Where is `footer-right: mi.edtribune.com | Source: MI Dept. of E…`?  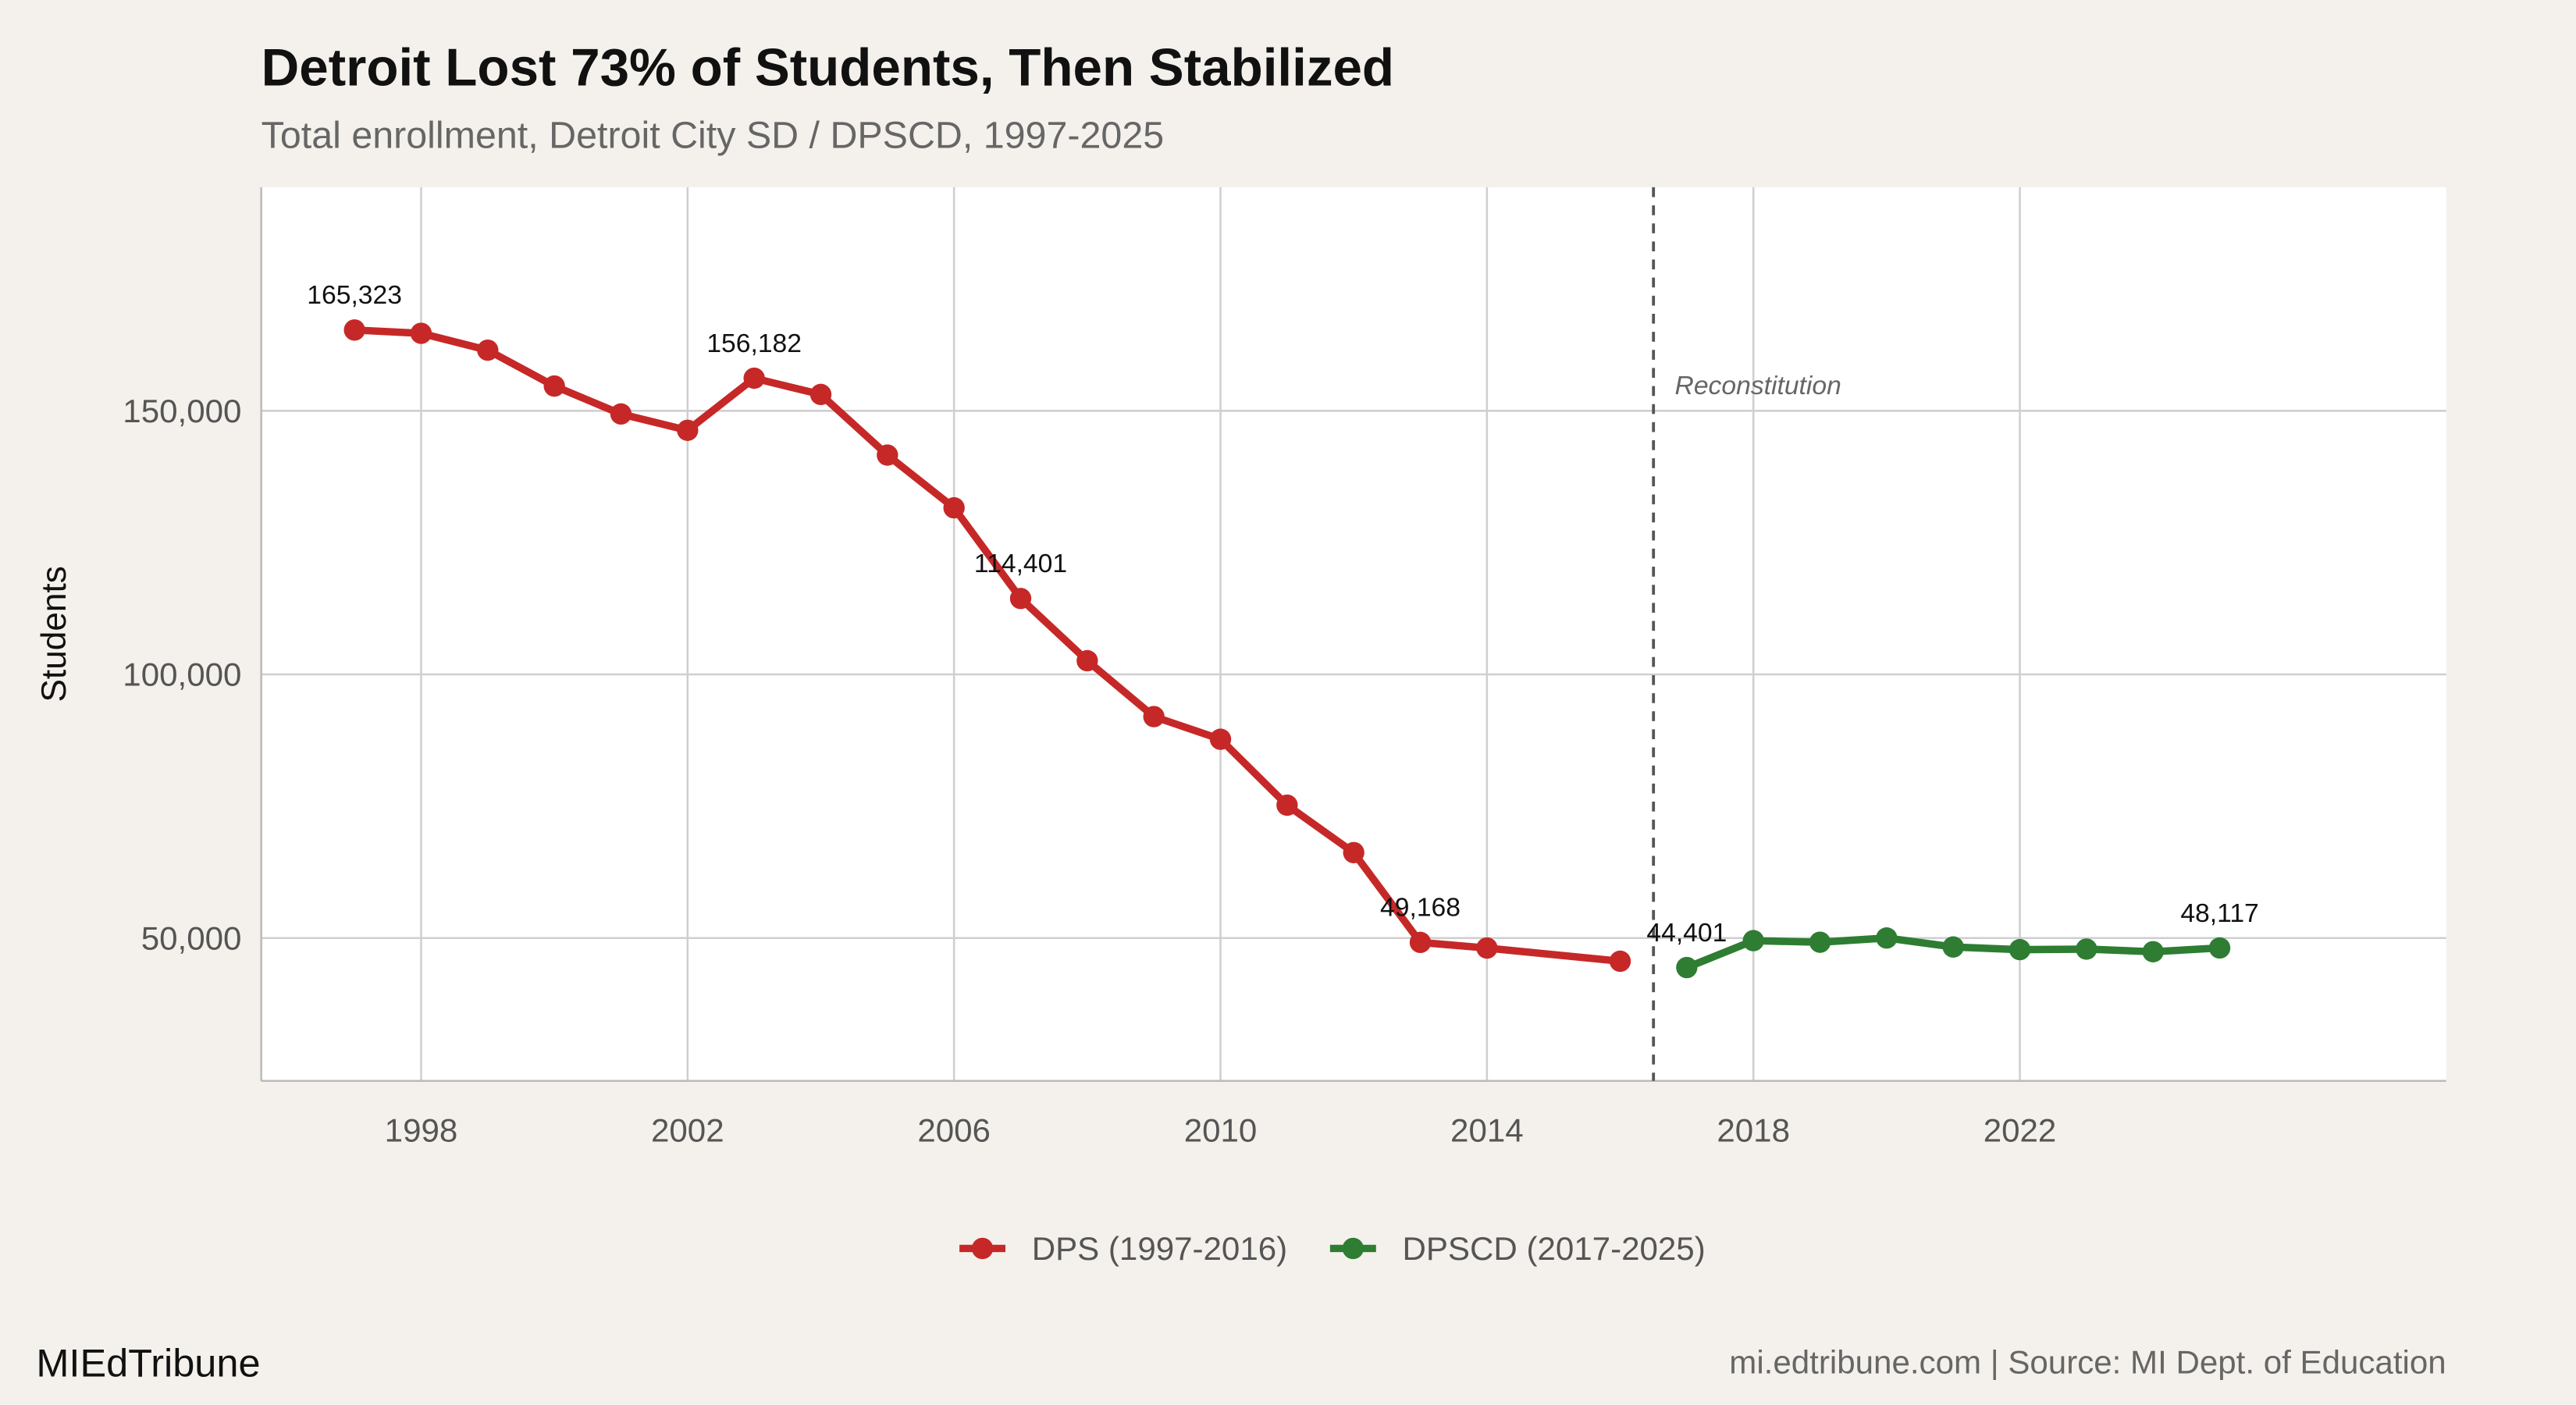
footer-right: mi.edtribune.com | Source: MI Dept. of E… is located at coordinates (2087, 1362).